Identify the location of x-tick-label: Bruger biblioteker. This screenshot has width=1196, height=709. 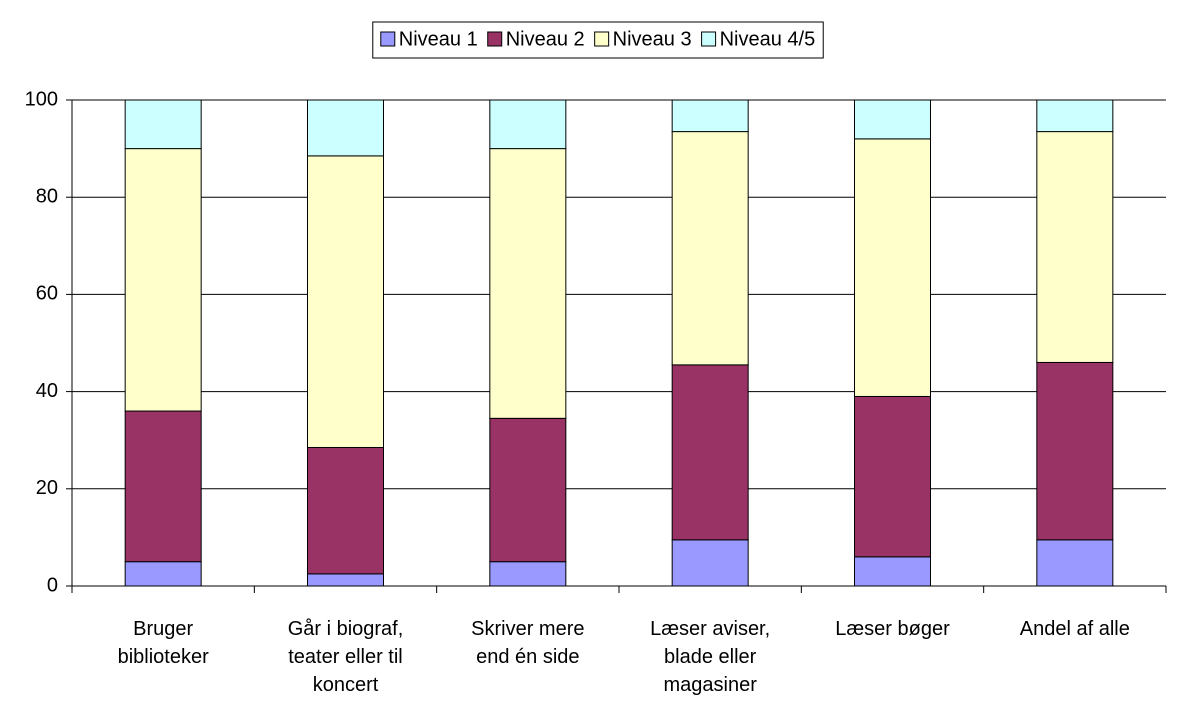
(164, 643).